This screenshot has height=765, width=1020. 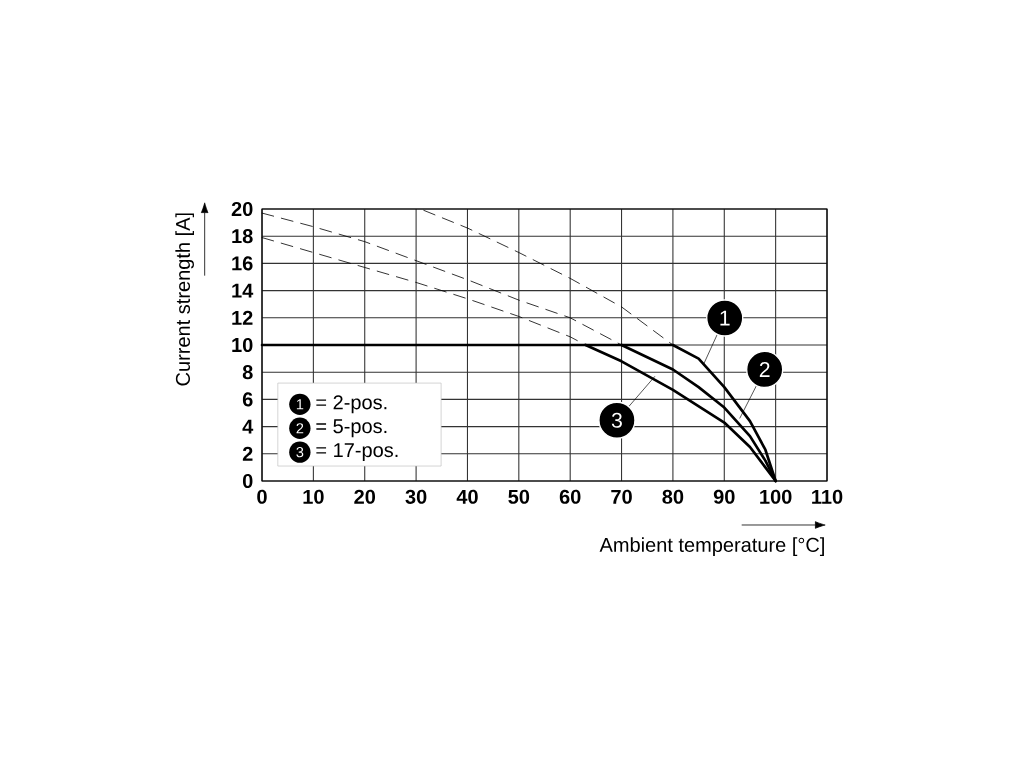 What do you see at coordinates (616, 420) in the screenshot?
I see `annotation: 3` at bounding box center [616, 420].